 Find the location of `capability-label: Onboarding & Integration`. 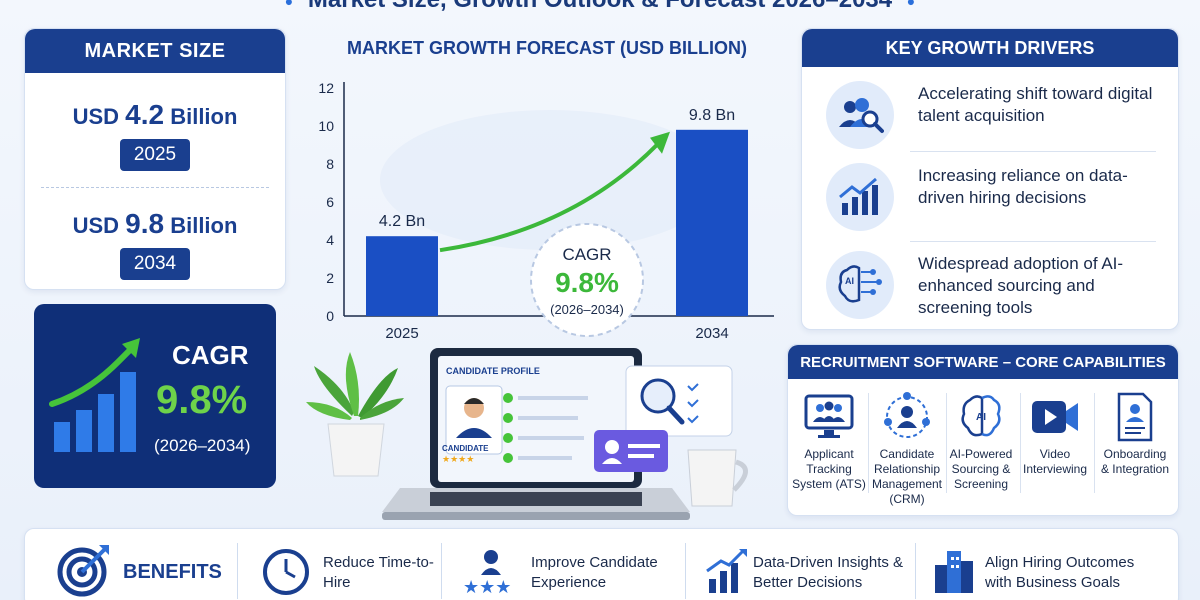

capability-label: Onboarding & Integration is located at coordinates (1135, 461).